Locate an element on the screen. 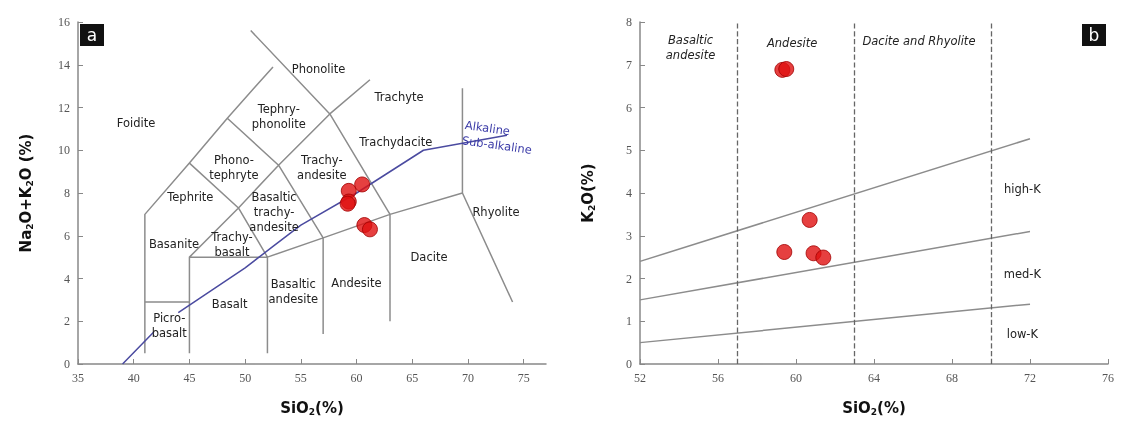 The image size is (1140, 434). annotation: Basanite is located at coordinates (173, 244).